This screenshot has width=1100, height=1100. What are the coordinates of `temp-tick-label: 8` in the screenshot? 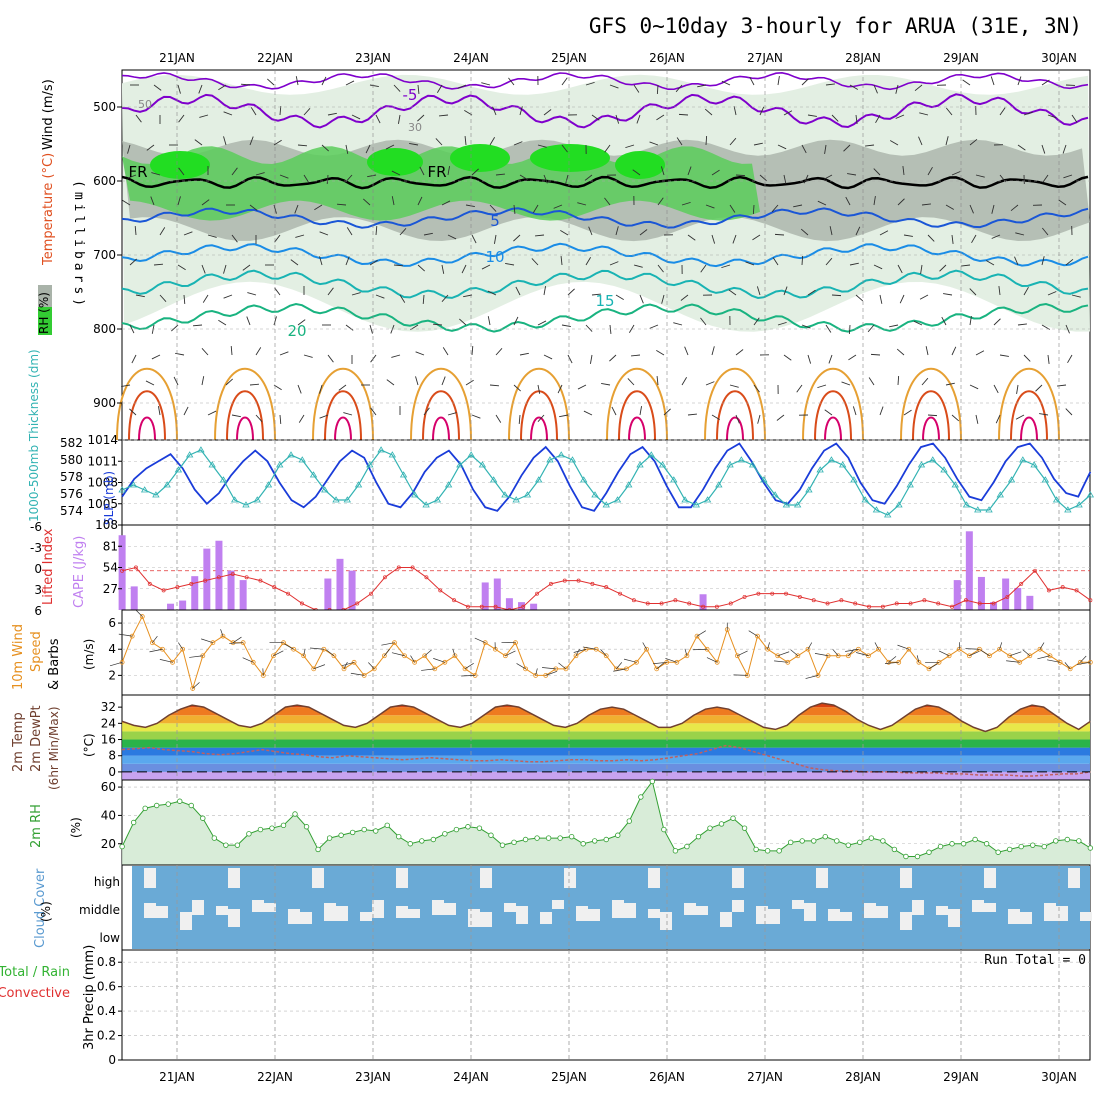 It's located at (112, 756).